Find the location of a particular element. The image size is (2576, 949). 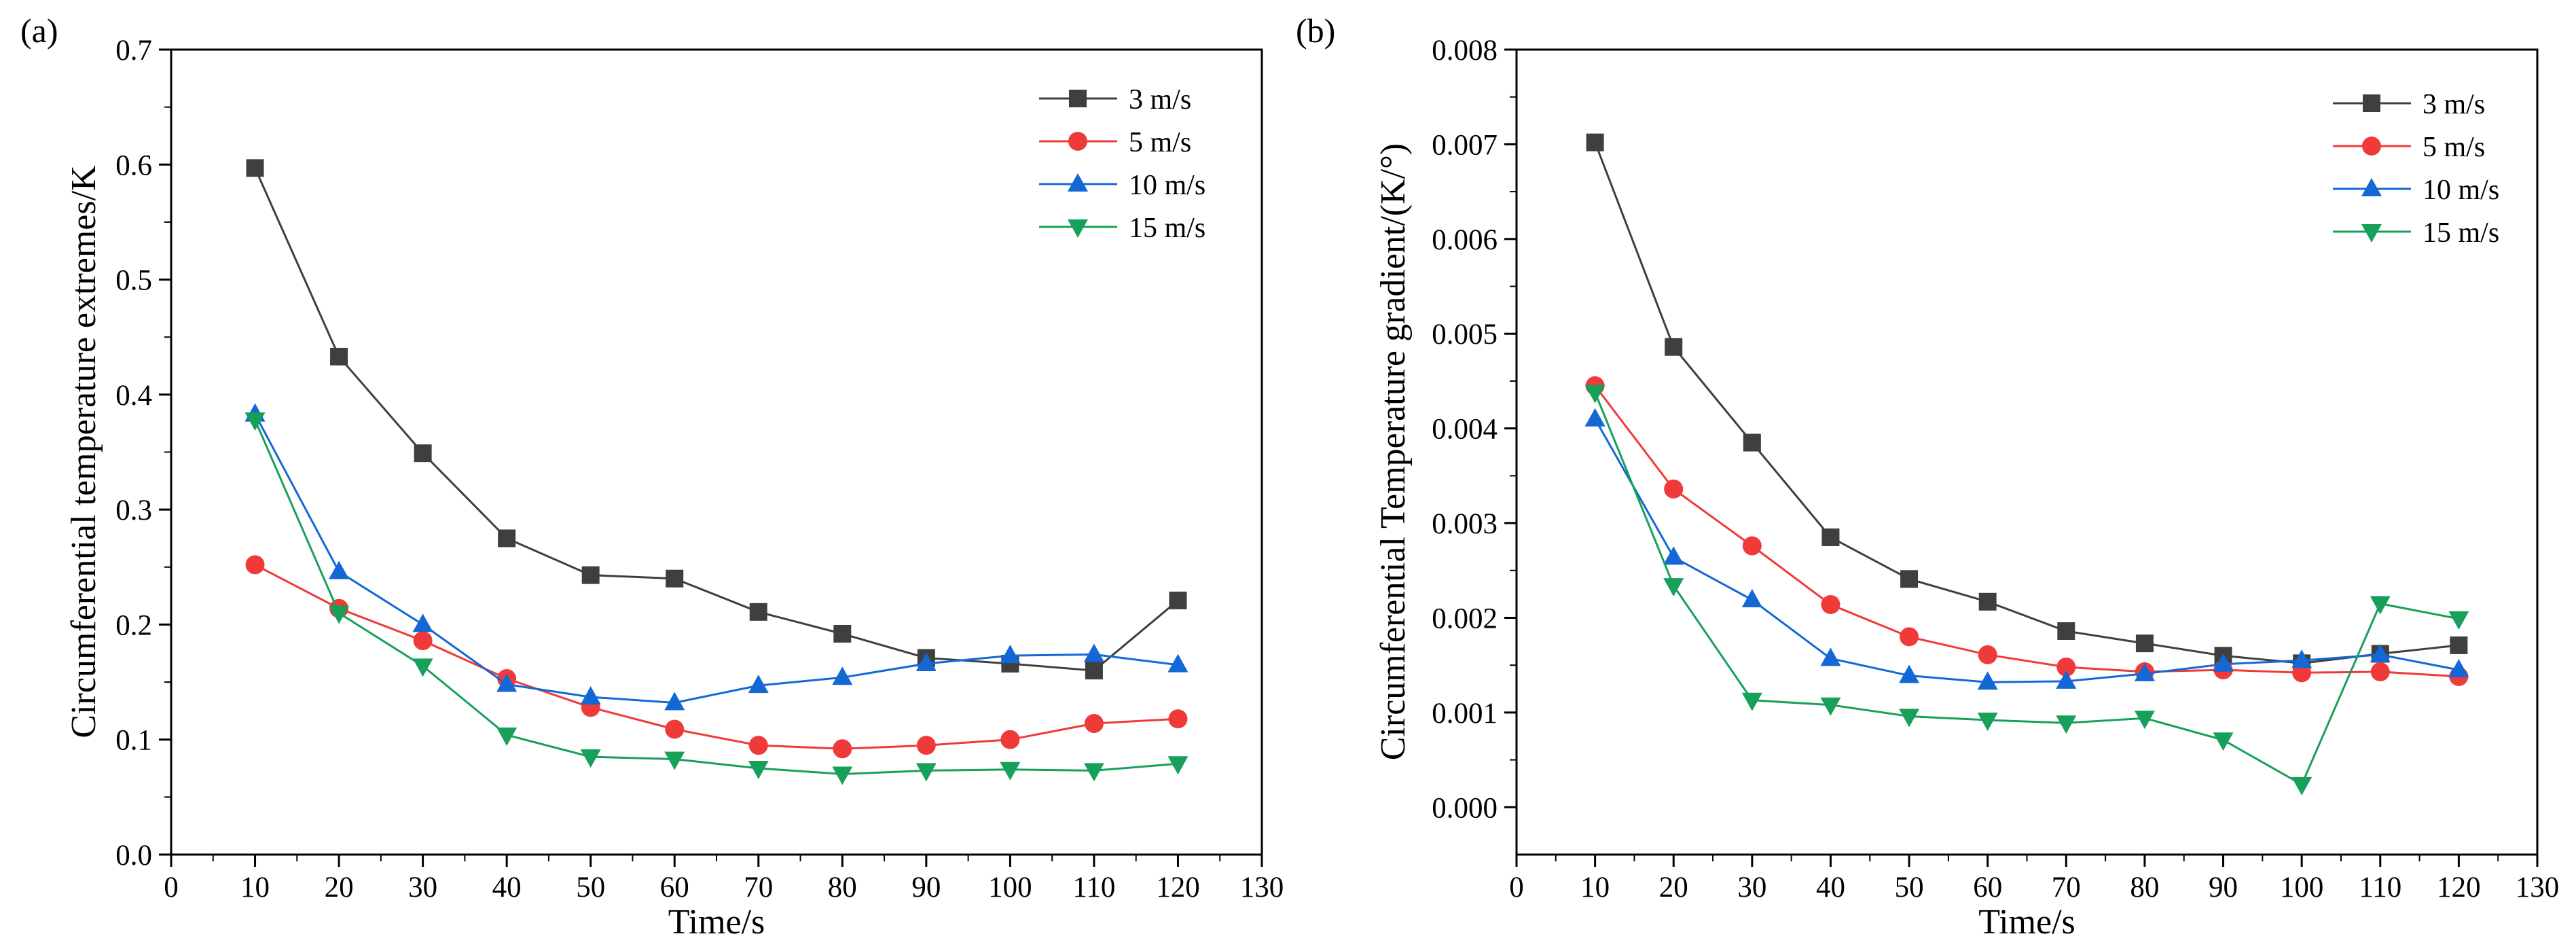

y-axis-title: Circumferential temperature extremes/K is located at coordinates (84, 451).